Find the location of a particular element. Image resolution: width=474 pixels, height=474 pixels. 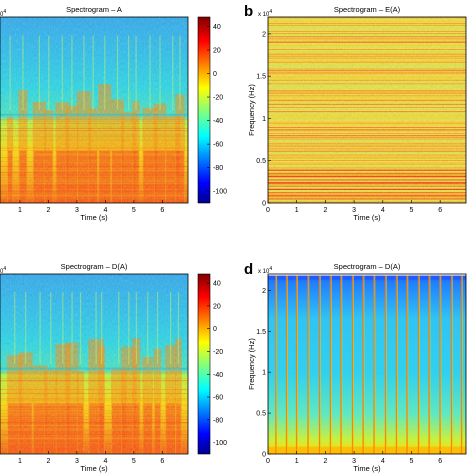

panel-title: Spectrogram – A is located at coordinates (94, 9).